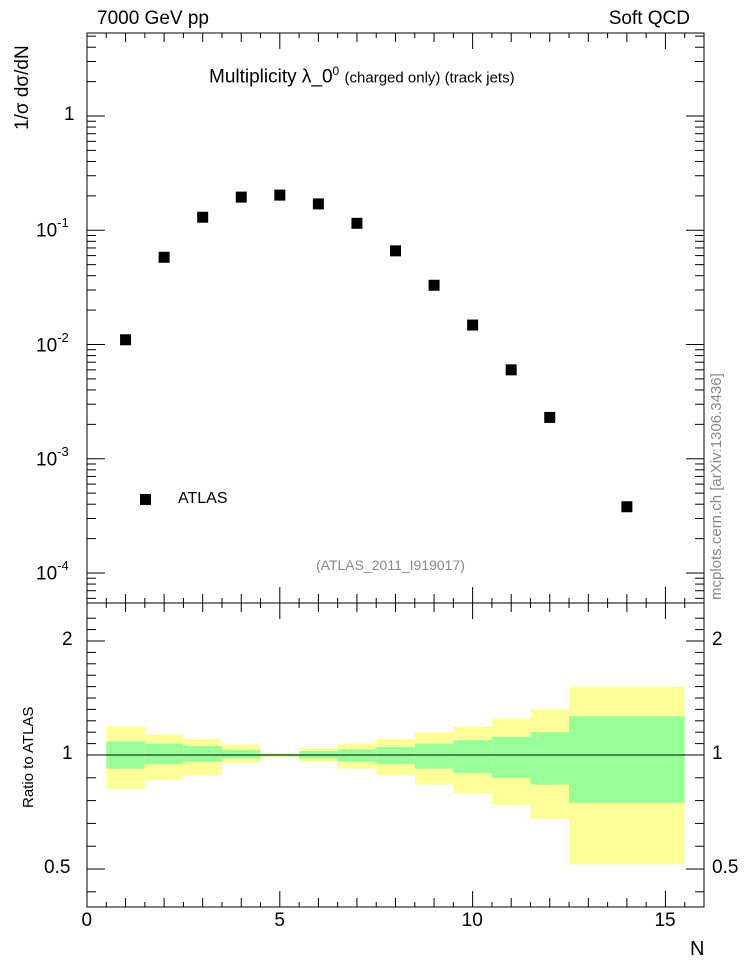 The width and height of the screenshot is (746, 972). Describe the element at coordinates (67, 639) in the screenshot. I see `lower-ytick-label-left-2: 2` at that location.